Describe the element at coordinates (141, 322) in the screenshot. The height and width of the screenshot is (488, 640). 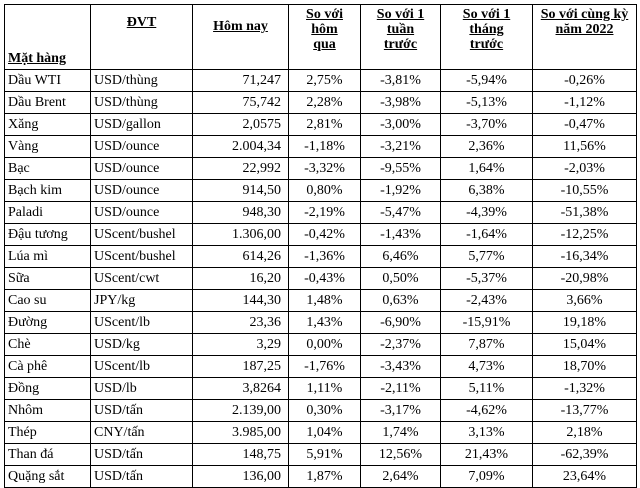
I see `unit-cell: UScent/lb` at that location.